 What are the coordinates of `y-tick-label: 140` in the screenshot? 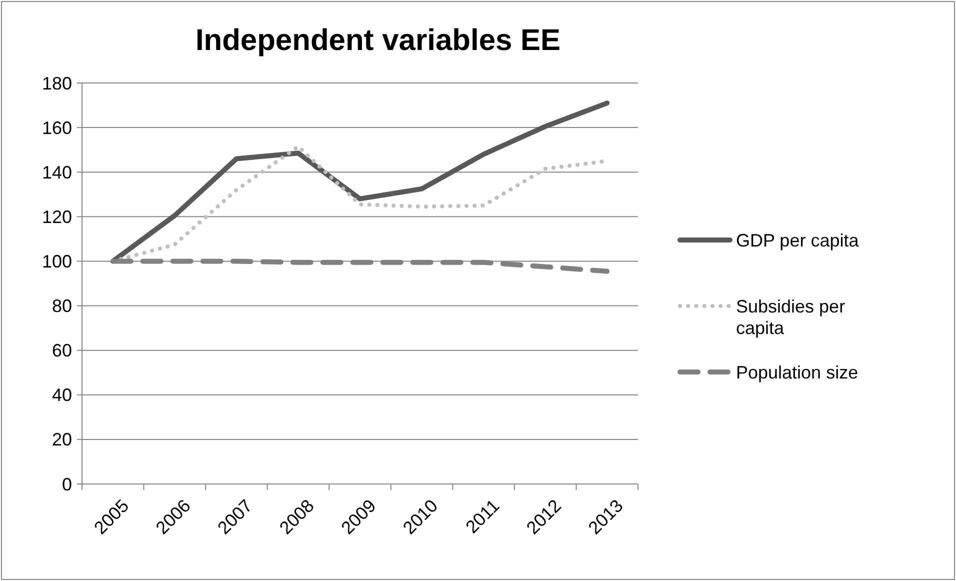 It's located at (57, 172).